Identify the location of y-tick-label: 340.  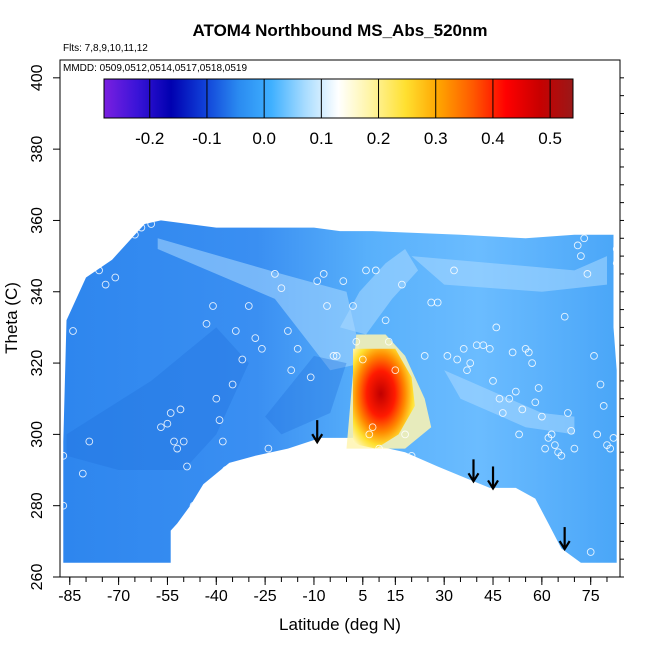
(37, 291).